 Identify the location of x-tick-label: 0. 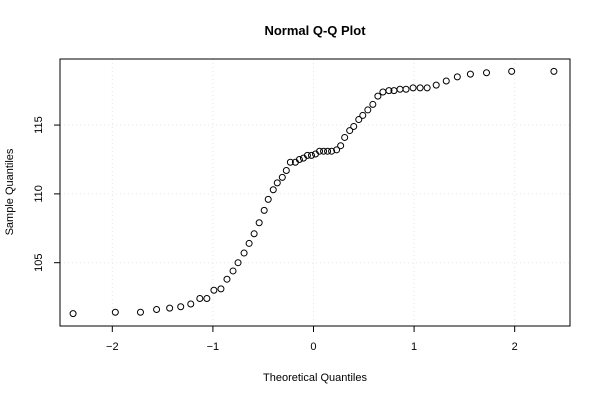
(313, 347).